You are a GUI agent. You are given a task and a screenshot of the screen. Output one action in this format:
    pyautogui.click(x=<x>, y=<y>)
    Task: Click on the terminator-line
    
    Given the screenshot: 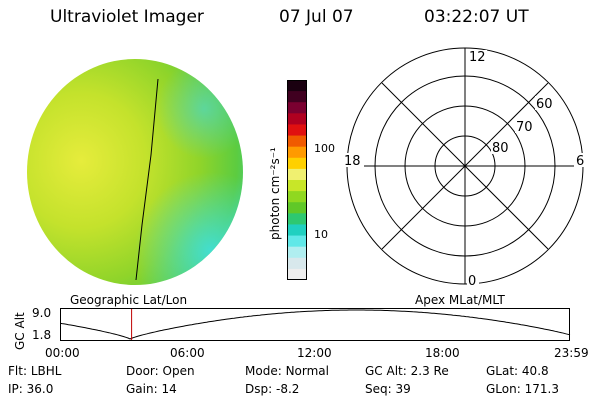 What is the action you would take?
    pyautogui.click(x=147, y=179)
    